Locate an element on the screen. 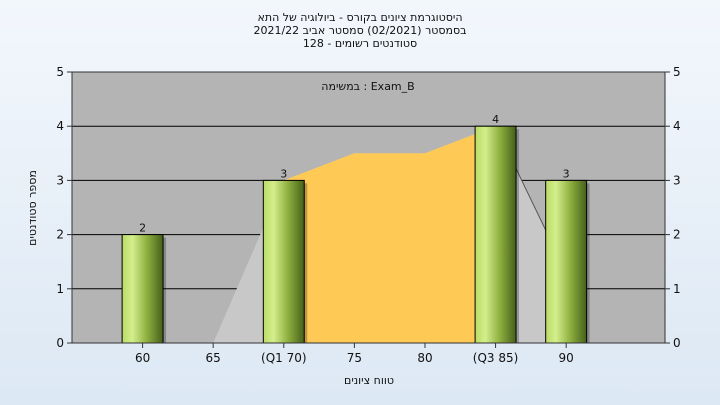 Image resolution: width=720 pixels, height=405 pixels. y-axis-left: 0 1 2 3 4 5 is located at coordinates (64, 207).